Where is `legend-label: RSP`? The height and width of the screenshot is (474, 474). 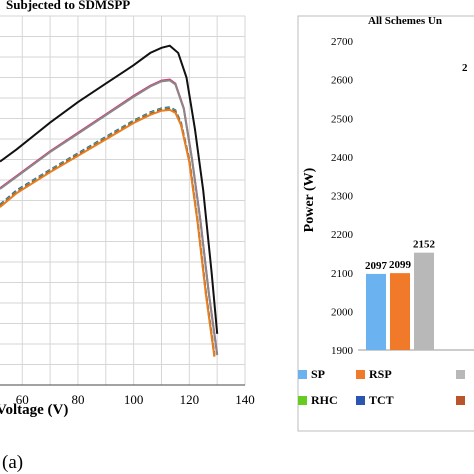
legend-label: RSP is located at coordinates (380, 374).